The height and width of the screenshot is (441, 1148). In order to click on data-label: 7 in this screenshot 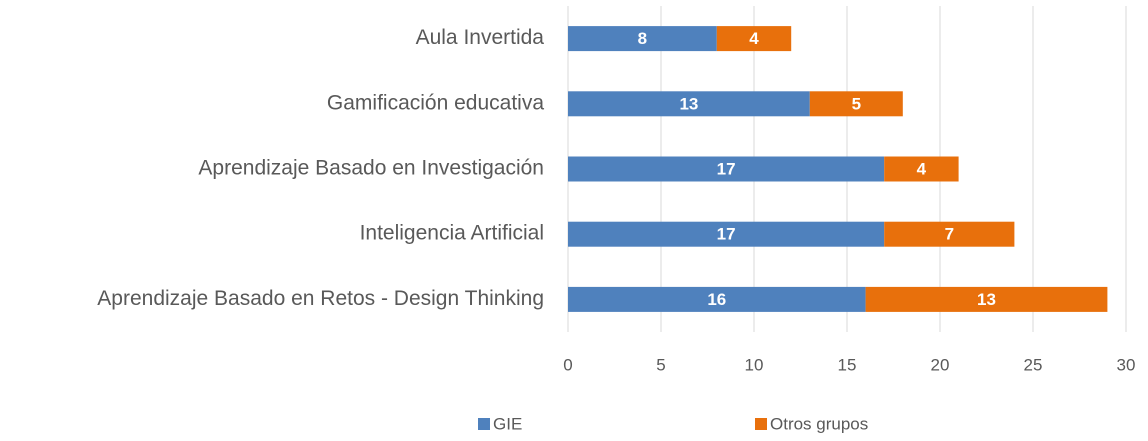, I will do `click(949, 234)`.